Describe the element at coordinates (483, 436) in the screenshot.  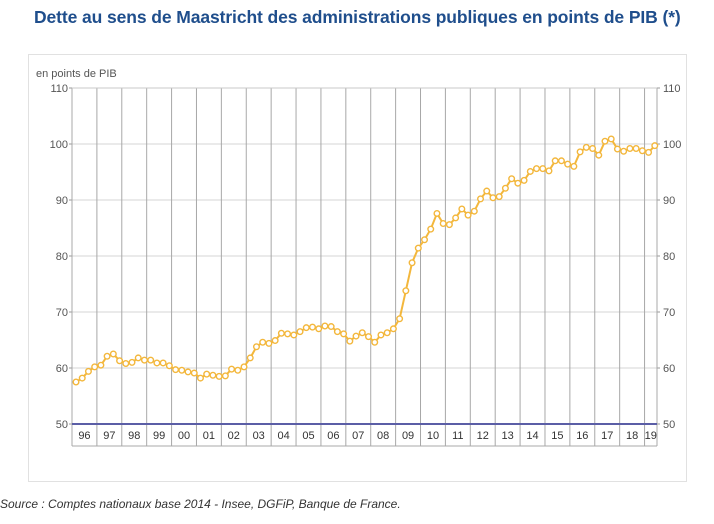
I see `x-tick-label: 12` at that location.